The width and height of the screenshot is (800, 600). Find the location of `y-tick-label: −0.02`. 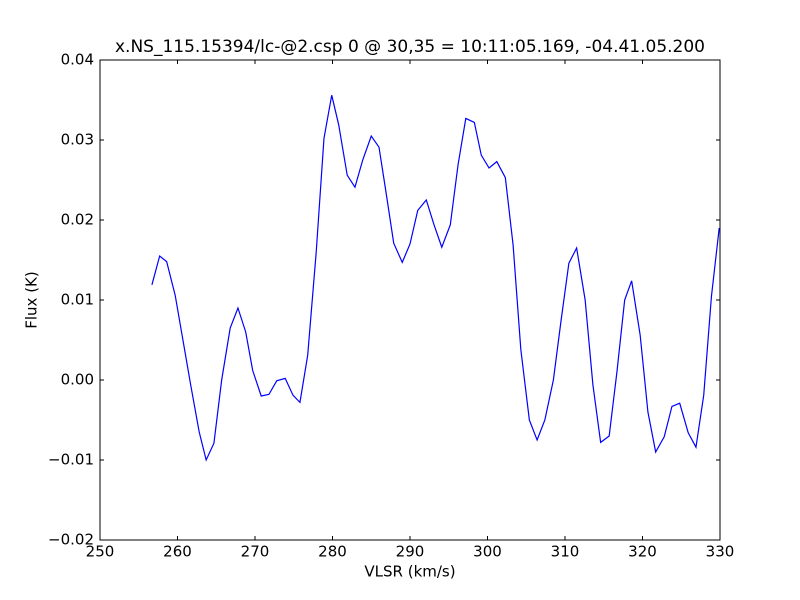

y-tick-label: −0.02 is located at coordinates (71, 540).